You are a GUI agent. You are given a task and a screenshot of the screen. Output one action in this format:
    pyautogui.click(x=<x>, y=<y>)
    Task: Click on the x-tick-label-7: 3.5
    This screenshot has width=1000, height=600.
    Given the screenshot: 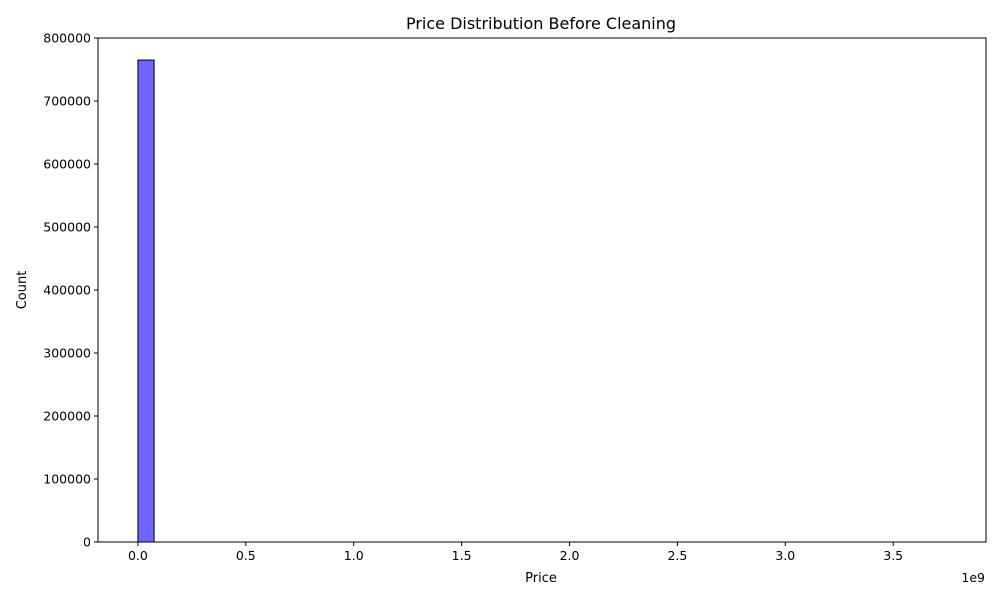 What is the action you would take?
    pyautogui.click(x=893, y=555)
    